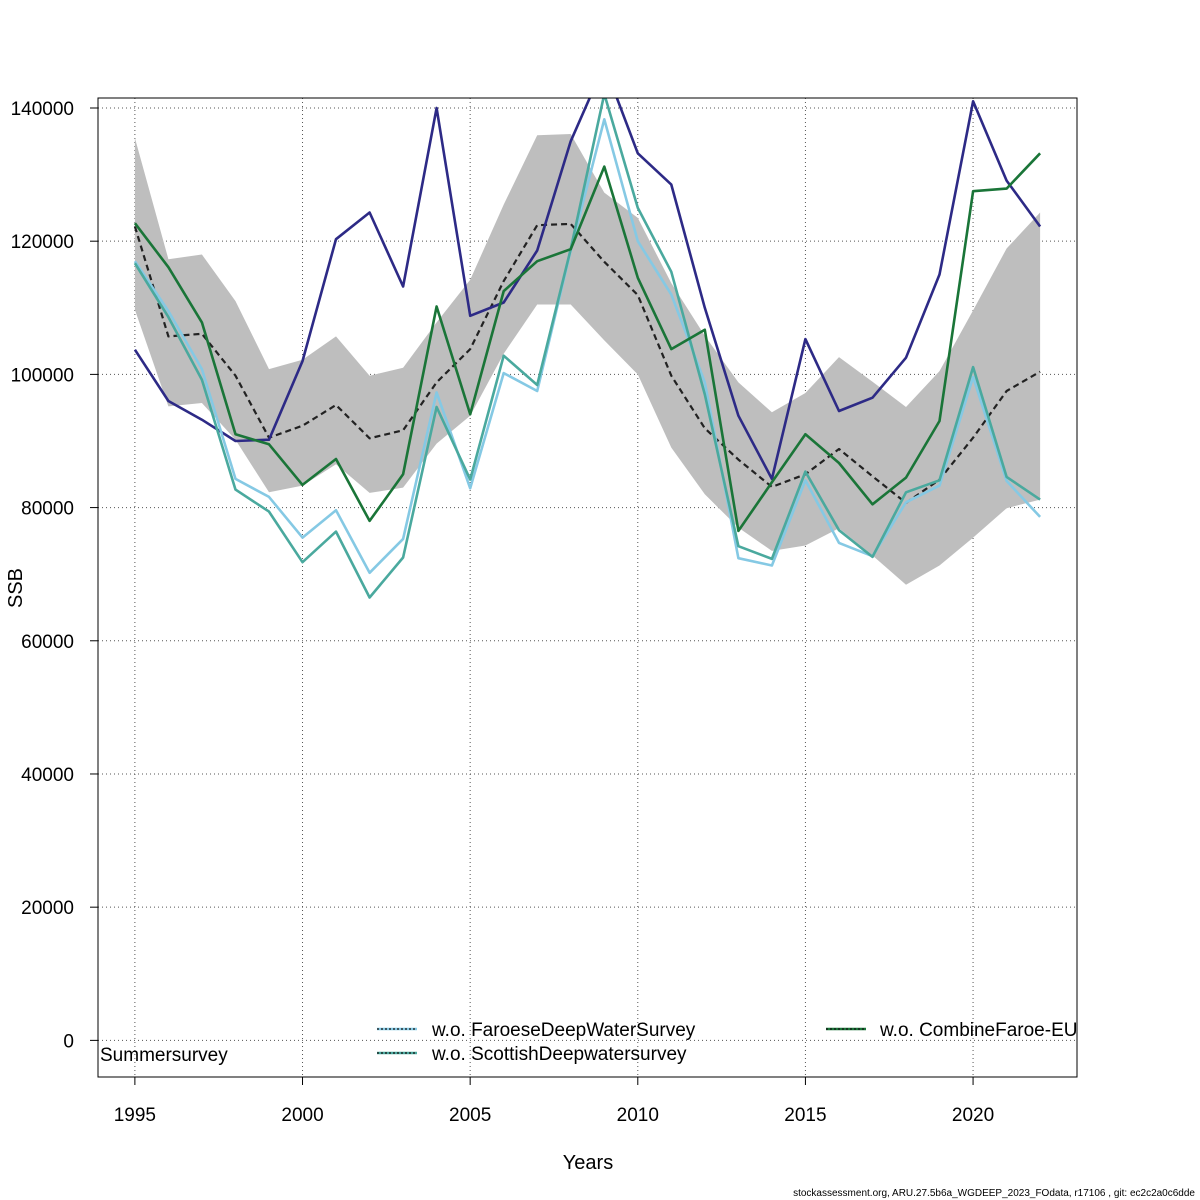  Describe the element at coordinates (42, 109) in the screenshot. I see `y-tick-label: 140000` at that location.